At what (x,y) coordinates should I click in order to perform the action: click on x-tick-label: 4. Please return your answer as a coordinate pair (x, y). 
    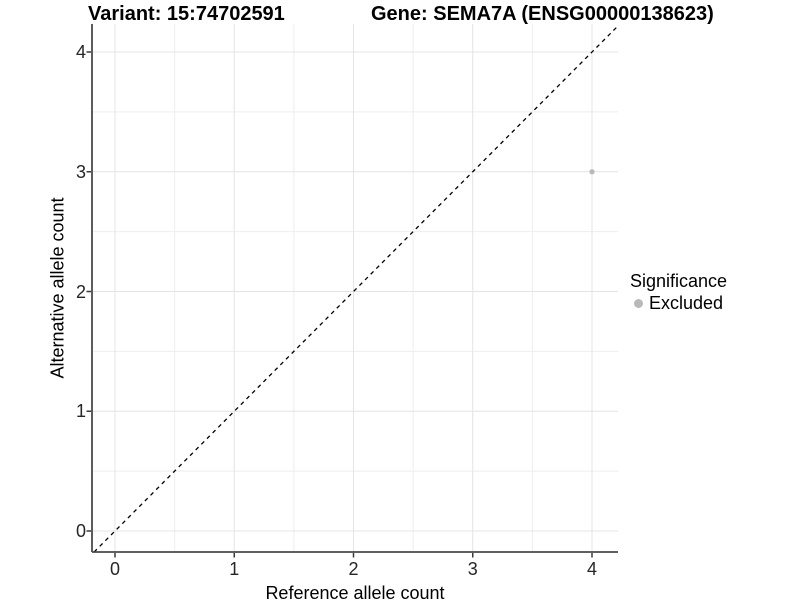
    Looking at the image, I should click on (592, 569).